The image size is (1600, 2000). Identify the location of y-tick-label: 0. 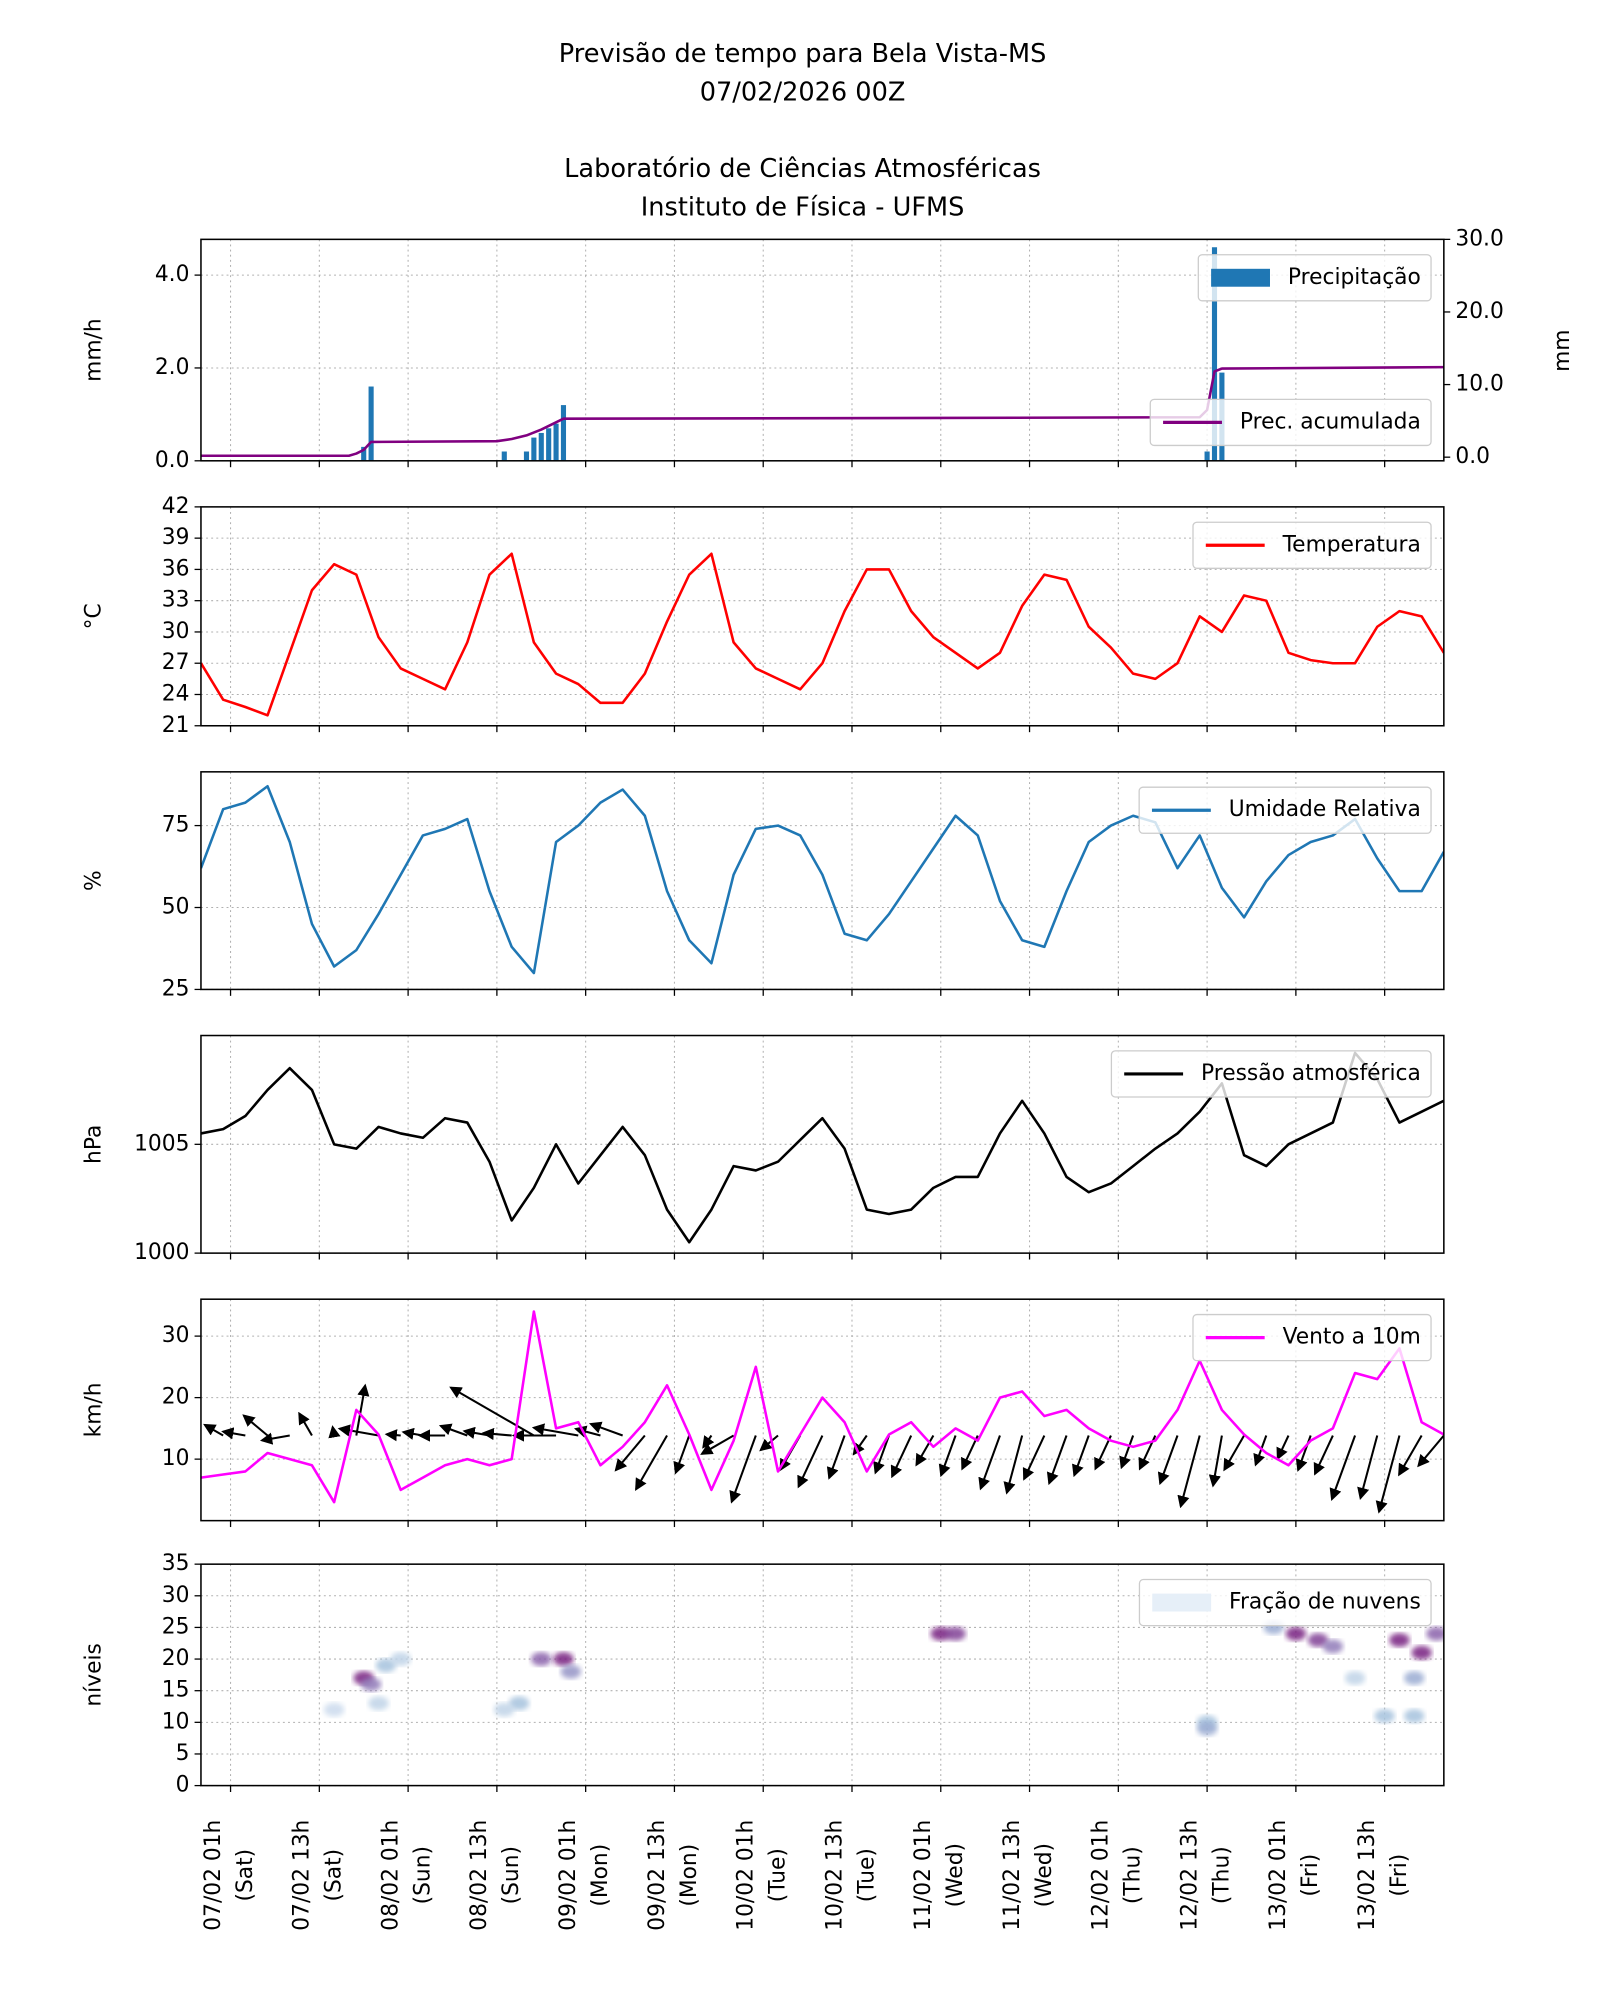
(183, 1785).